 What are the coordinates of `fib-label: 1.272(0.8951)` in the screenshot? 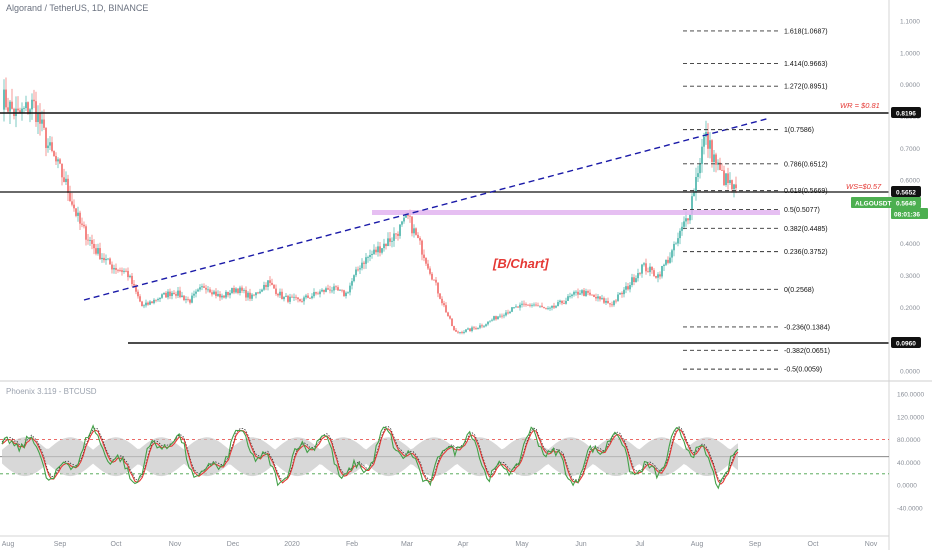 It's located at (806, 87).